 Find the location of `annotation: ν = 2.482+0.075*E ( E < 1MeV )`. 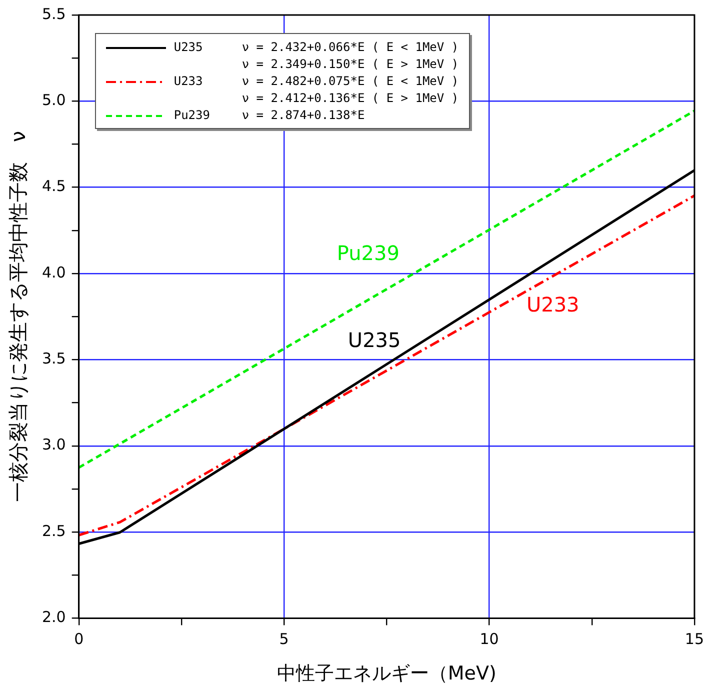

annotation: ν = 2.482+0.075*E ( E < 1MeV ) is located at coordinates (350, 81).